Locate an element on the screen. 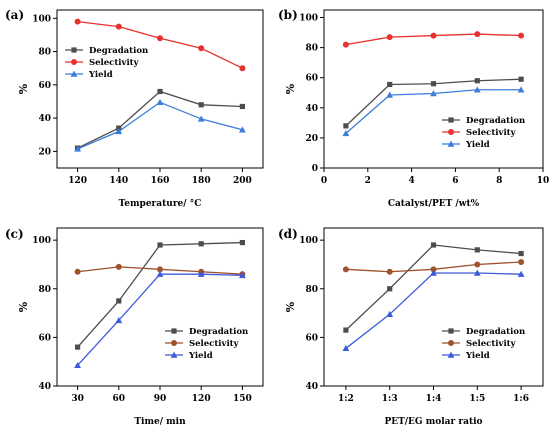 The image size is (550, 438). x-axis-label: Temperature/ °C is located at coordinates (160, 204).